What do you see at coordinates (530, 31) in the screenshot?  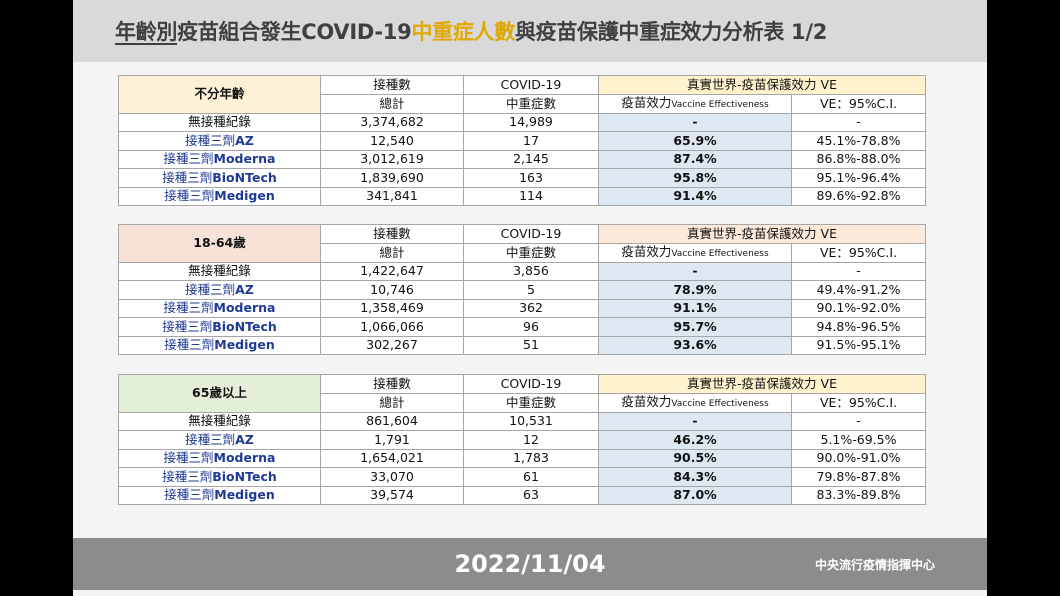 I see `title-bar: 年齡別疫苗組合發生COVID-19中重症人數與疫苗保護中重症效力分析表 1/2` at bounding box center [530, 31].